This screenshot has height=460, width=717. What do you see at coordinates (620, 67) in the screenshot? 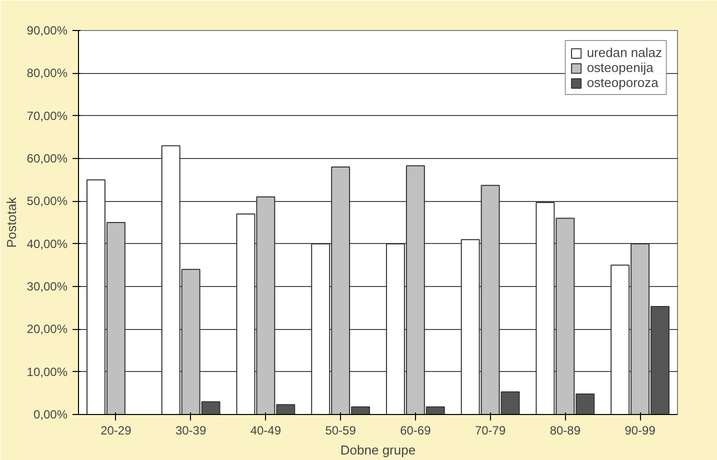
I see `legend-label: osteopenija` at bounding box center [620, 67].